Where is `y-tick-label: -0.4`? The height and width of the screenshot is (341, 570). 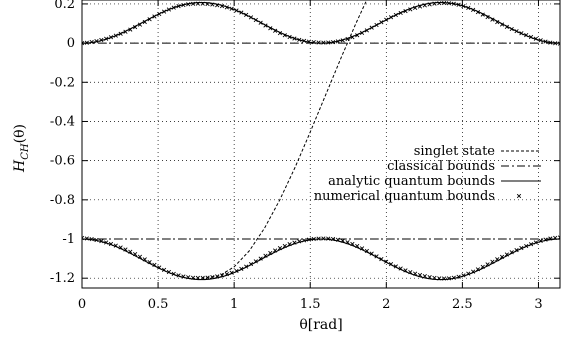
y-tick-label: -0.4 is located at coordinates (62, 121).